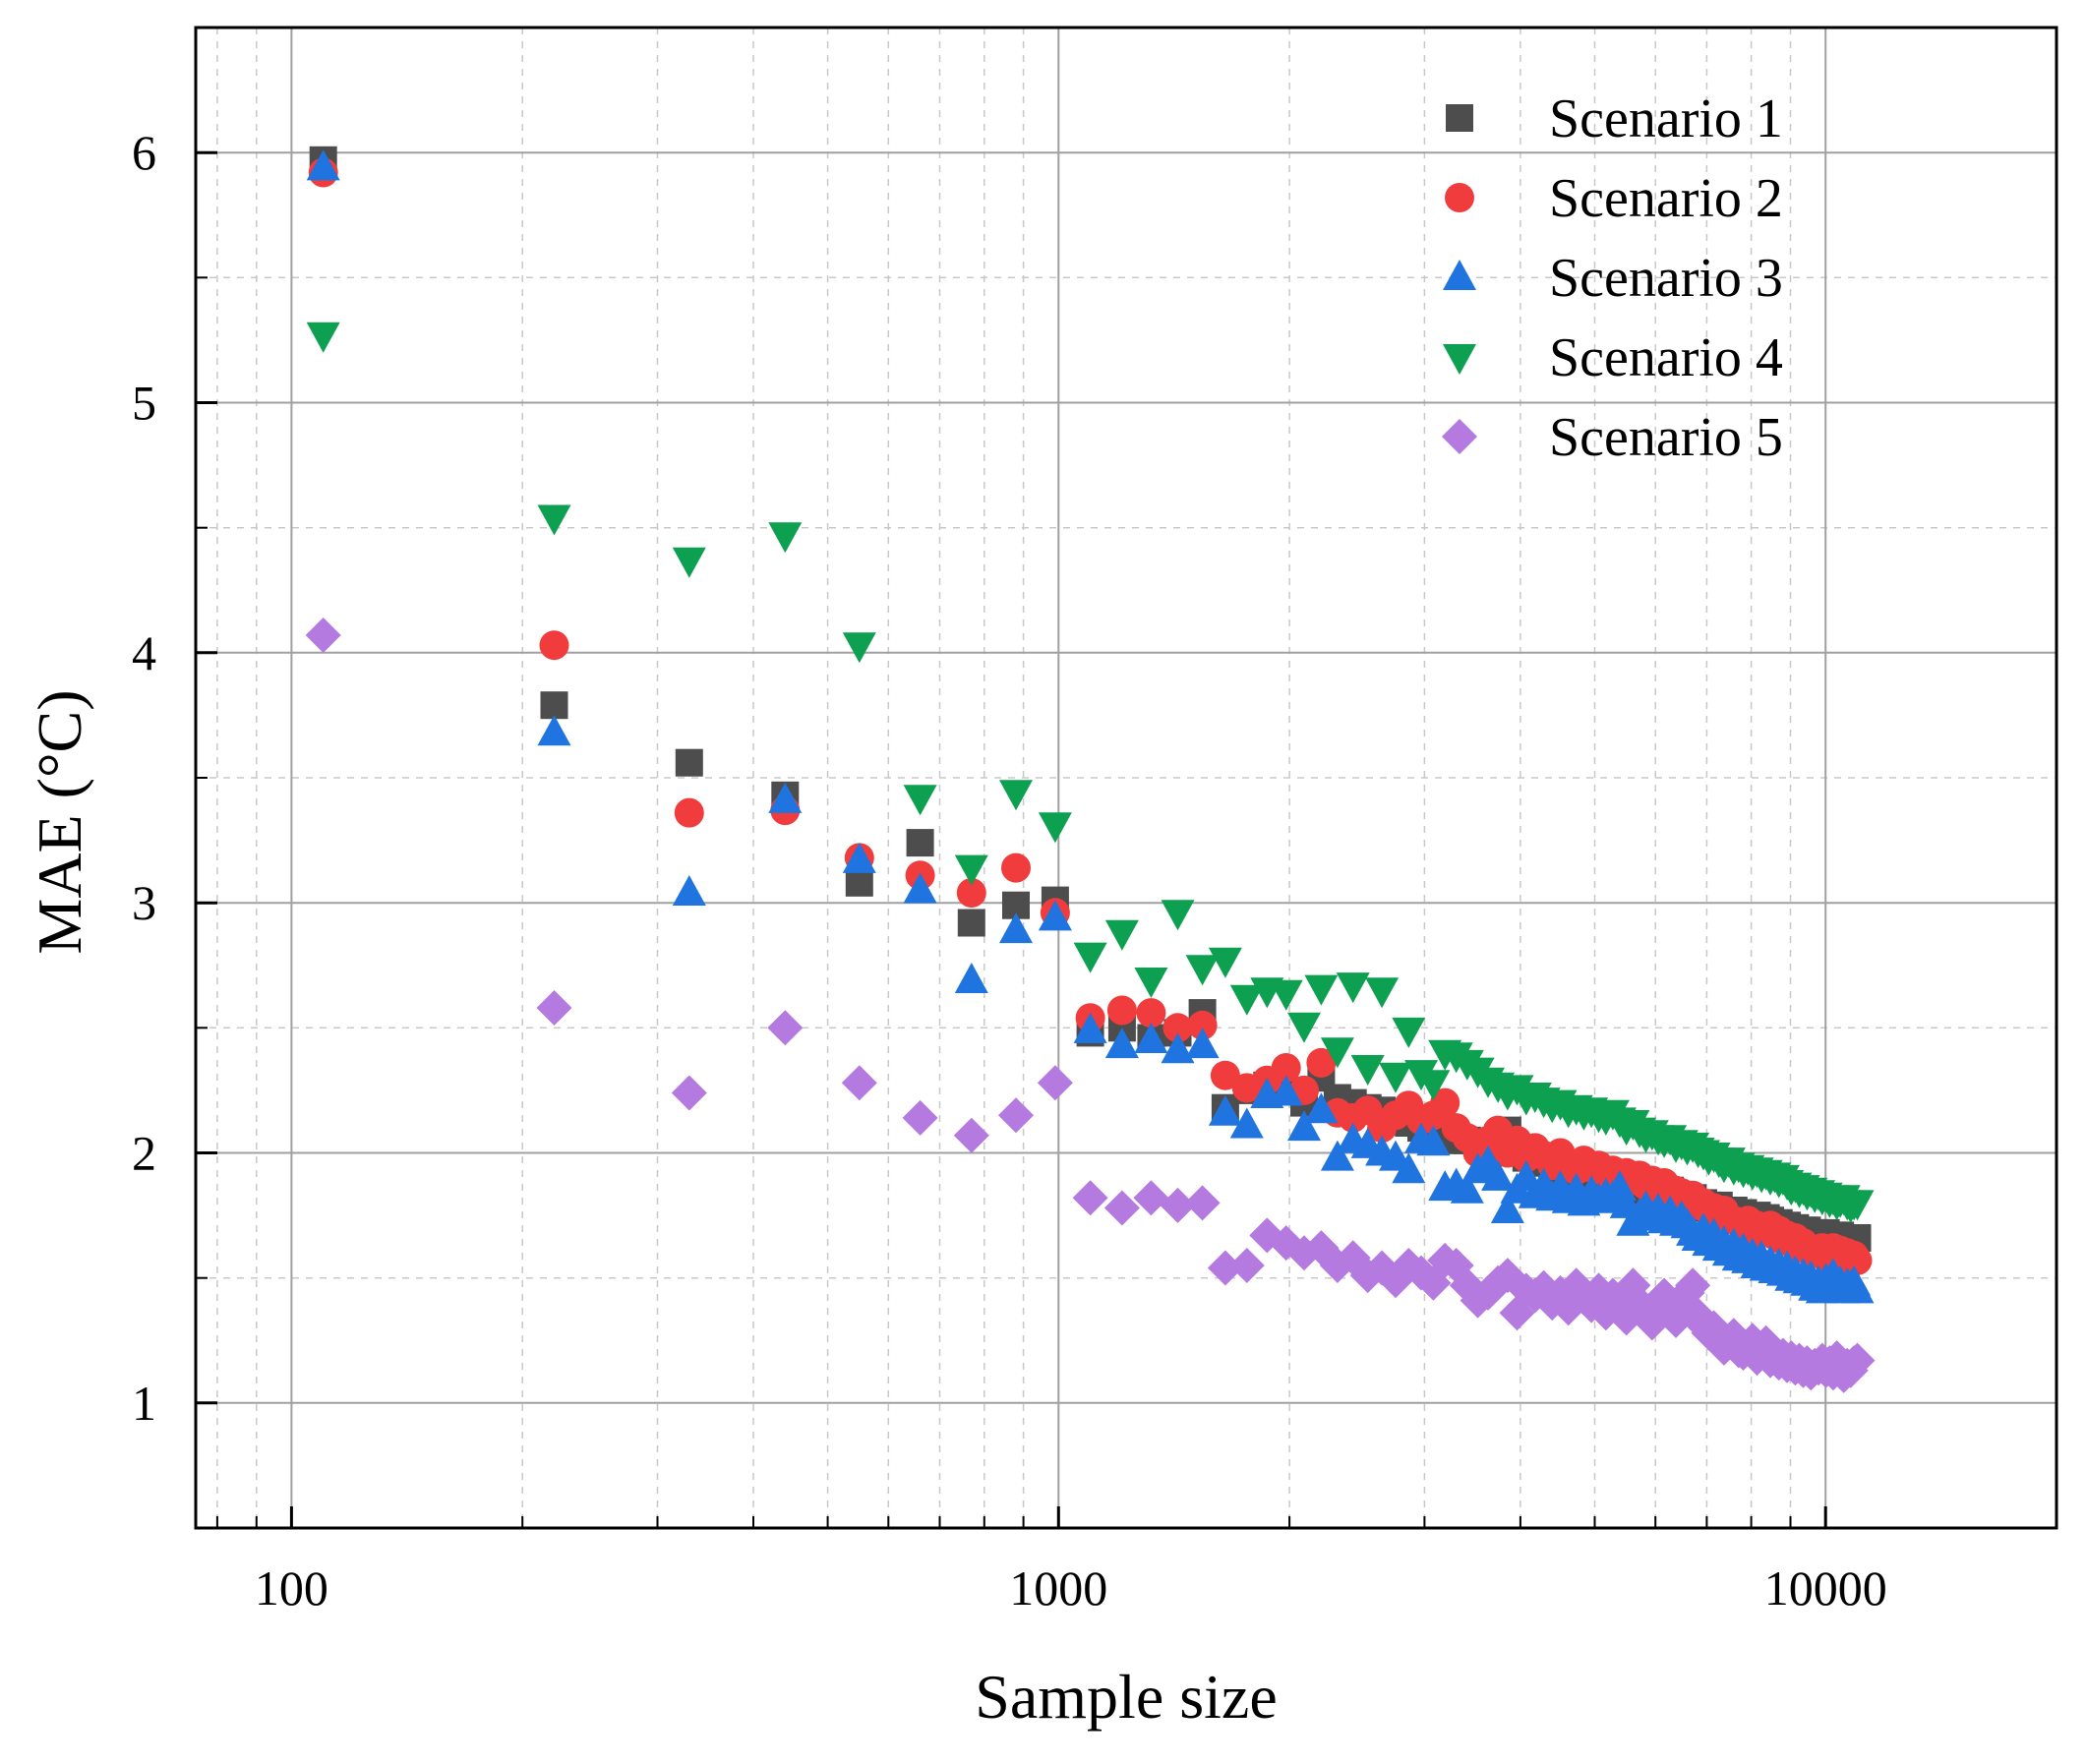 This screenshot has width=2086, height=1764. I want to click on x-tick-labels: 100 1000 10000, so click(1071, 1588).